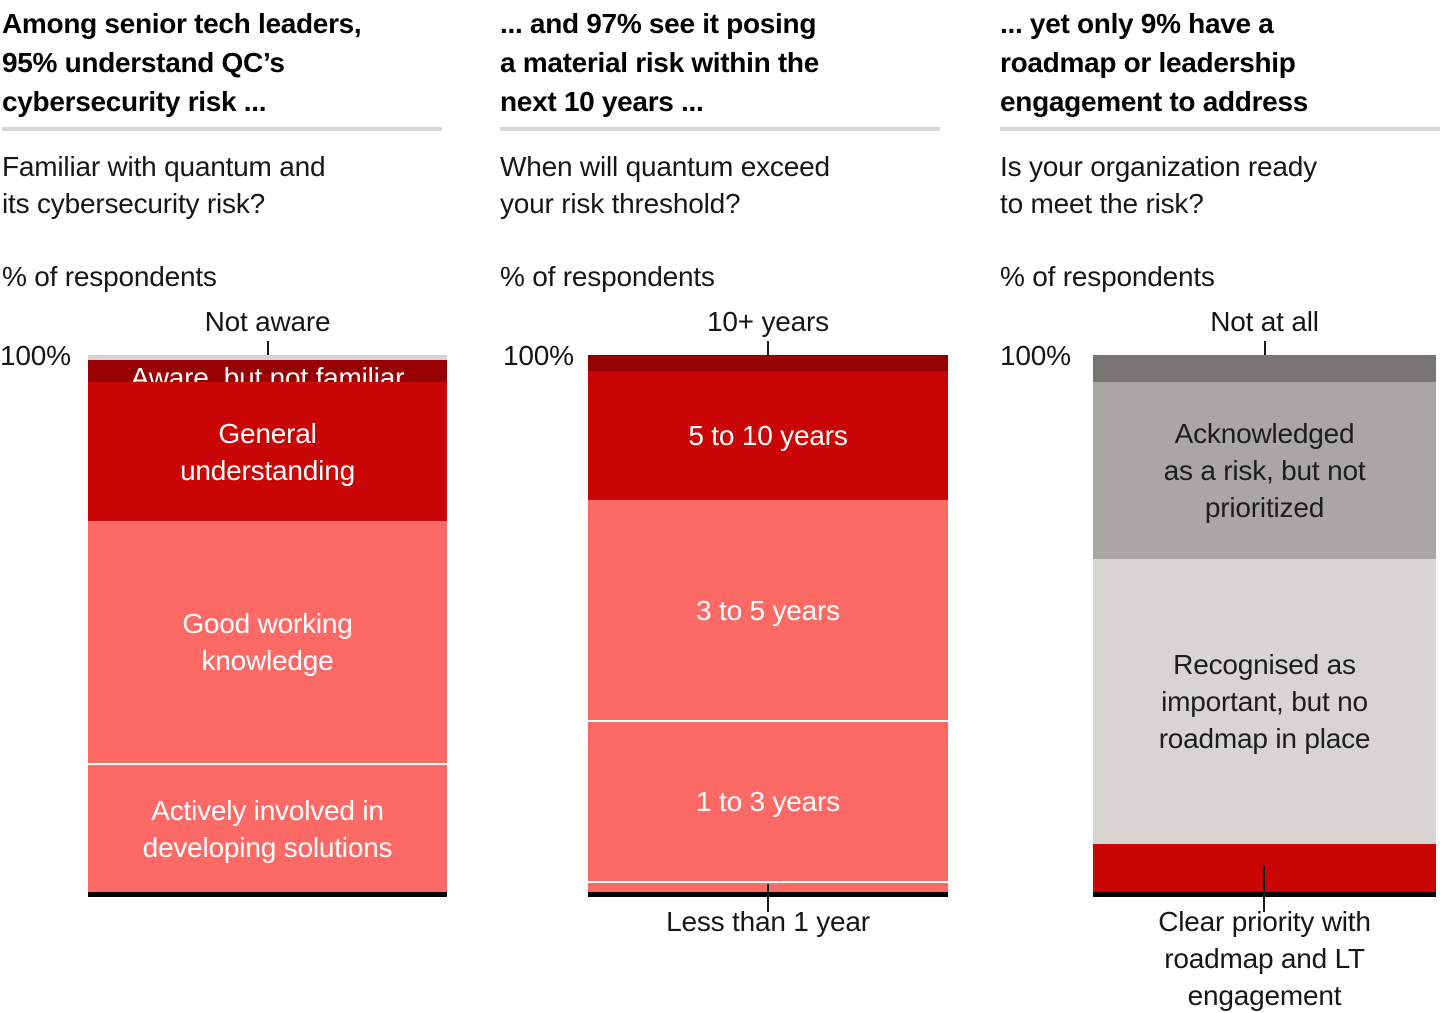  Describe the element at coordinates (768, 921) in the screenshot. I see `callout-less-than-1-year: Less than 1 year` at that location.